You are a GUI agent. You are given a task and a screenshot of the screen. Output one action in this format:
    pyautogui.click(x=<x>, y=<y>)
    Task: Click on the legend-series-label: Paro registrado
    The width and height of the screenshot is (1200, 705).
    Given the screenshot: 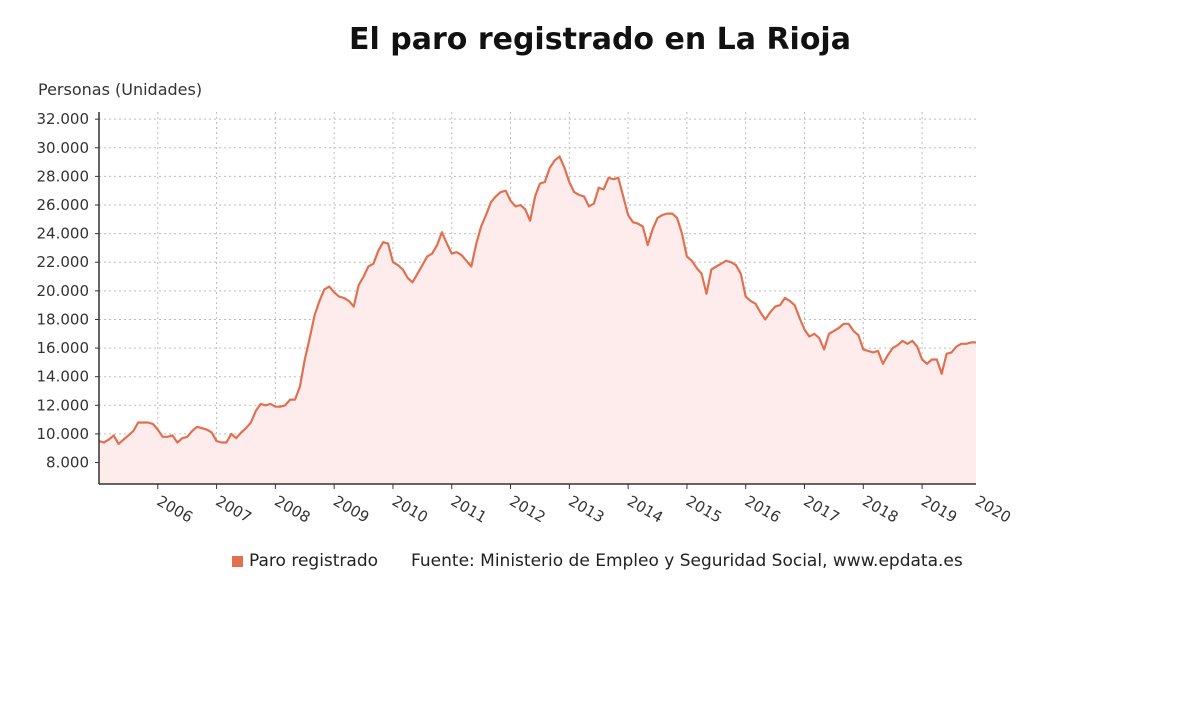 What is the action you would take?
    pyautogui.click(x=314, y=561)
    